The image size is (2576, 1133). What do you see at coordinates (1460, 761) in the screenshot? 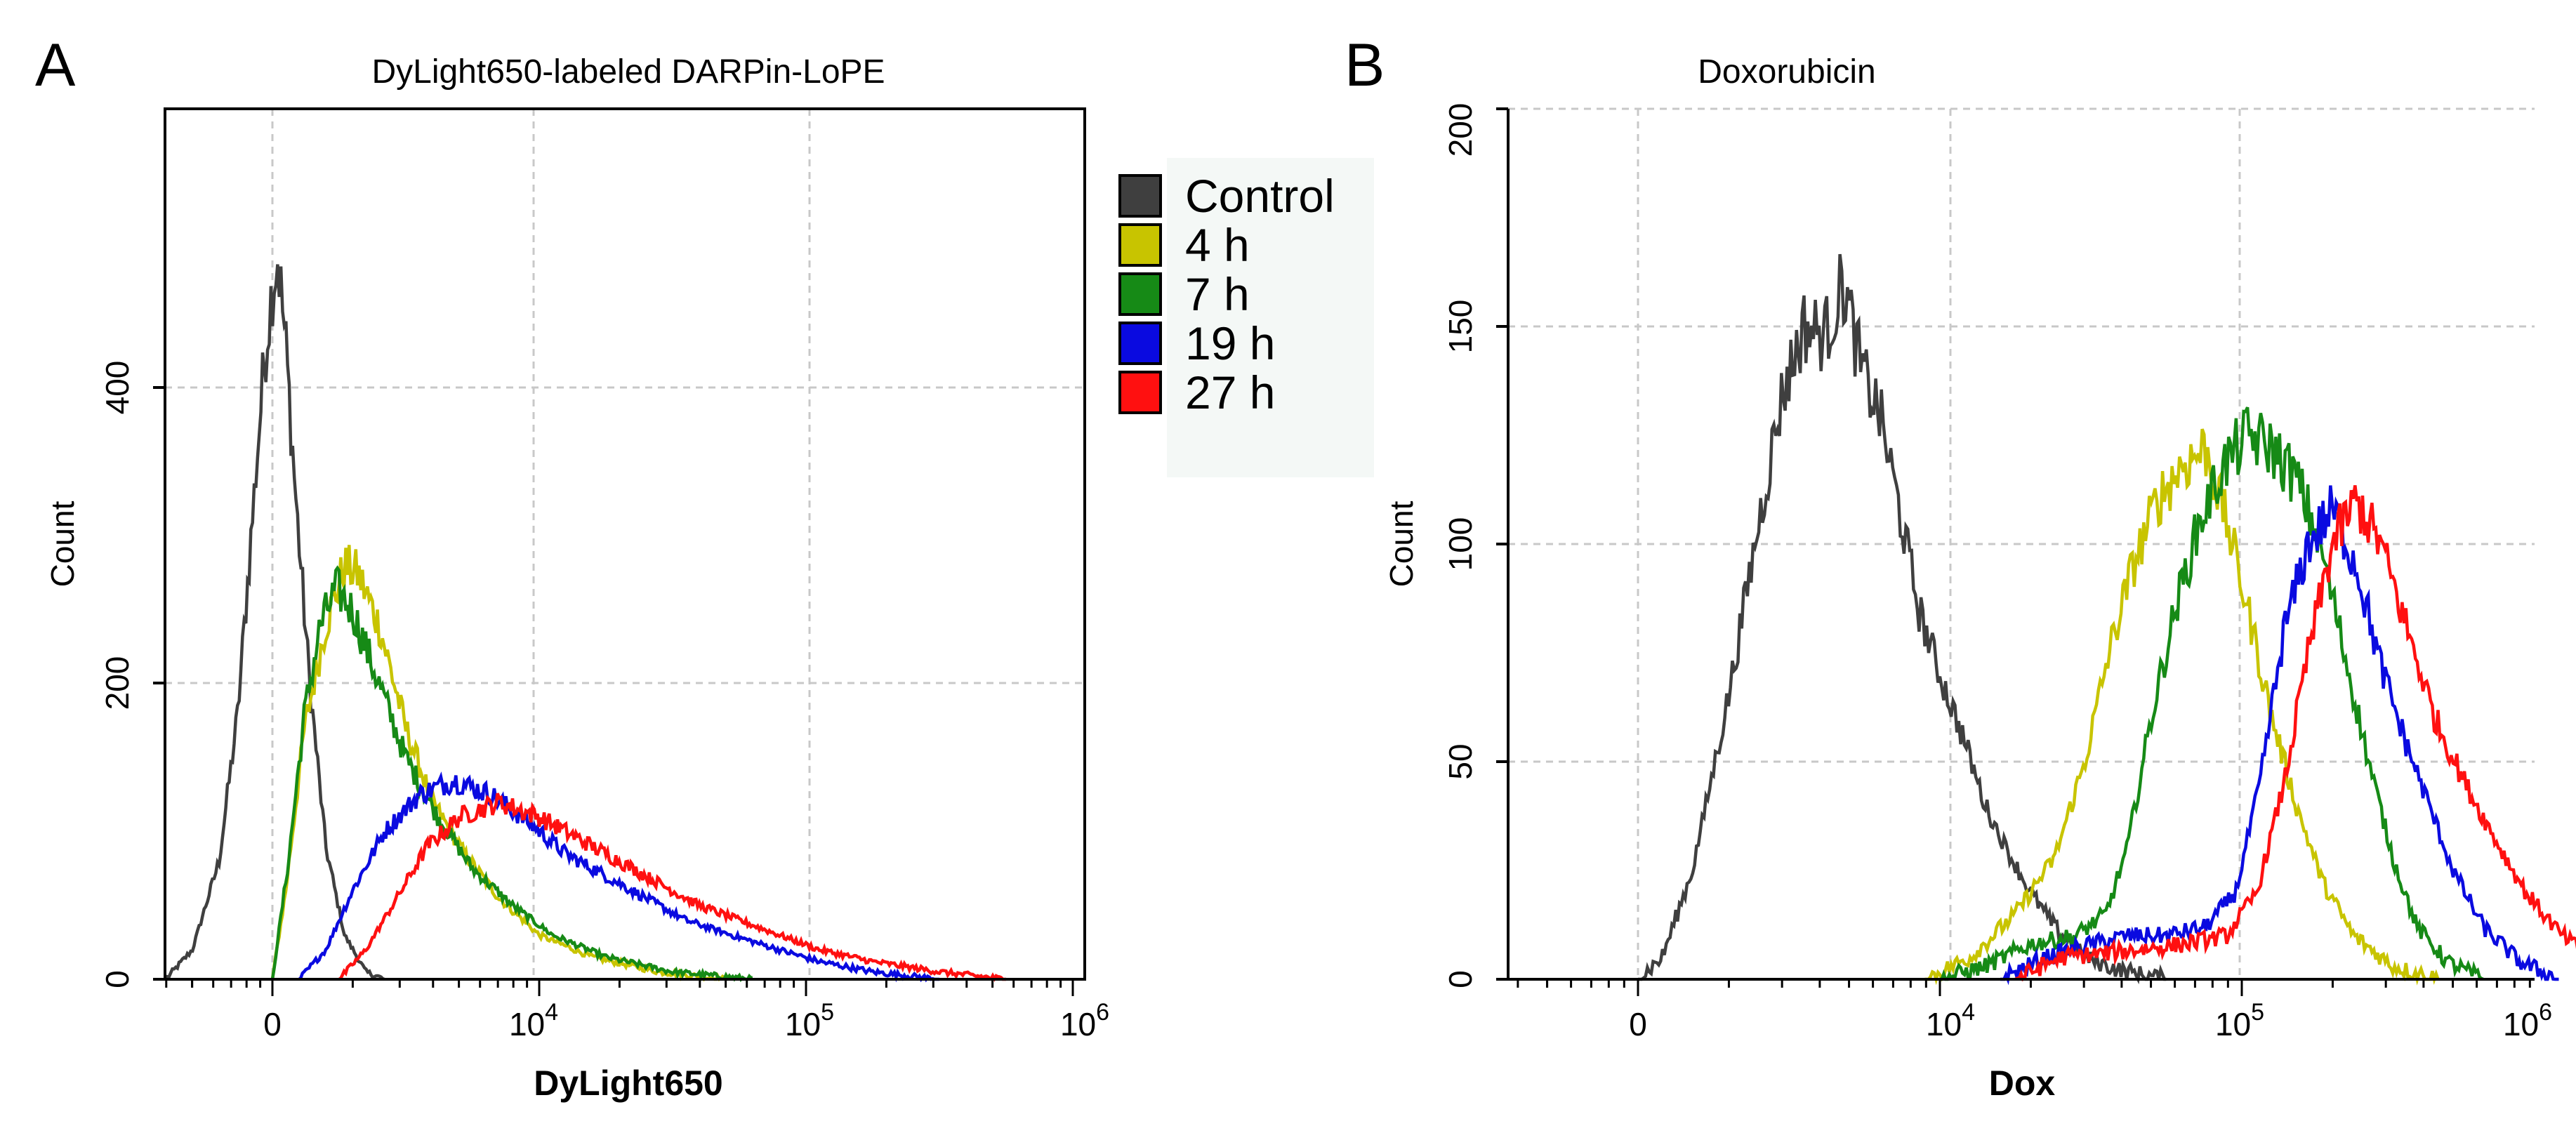
I see `panel-b-y-tick-label-50: 50` at bounding box center [1460, 761].